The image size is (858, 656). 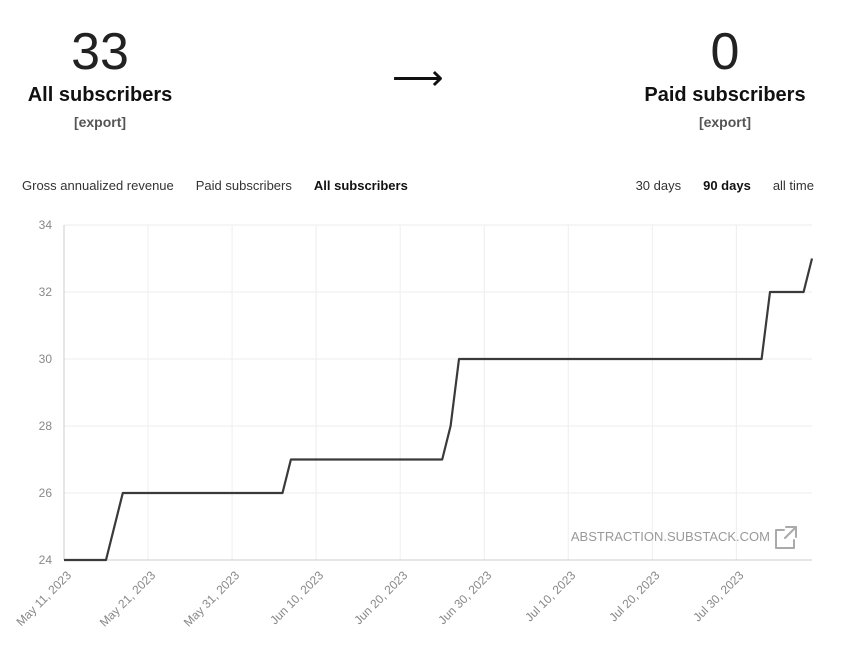 I want to click on x-tick-label: May 11, 2023, so click(x=43, y=598).